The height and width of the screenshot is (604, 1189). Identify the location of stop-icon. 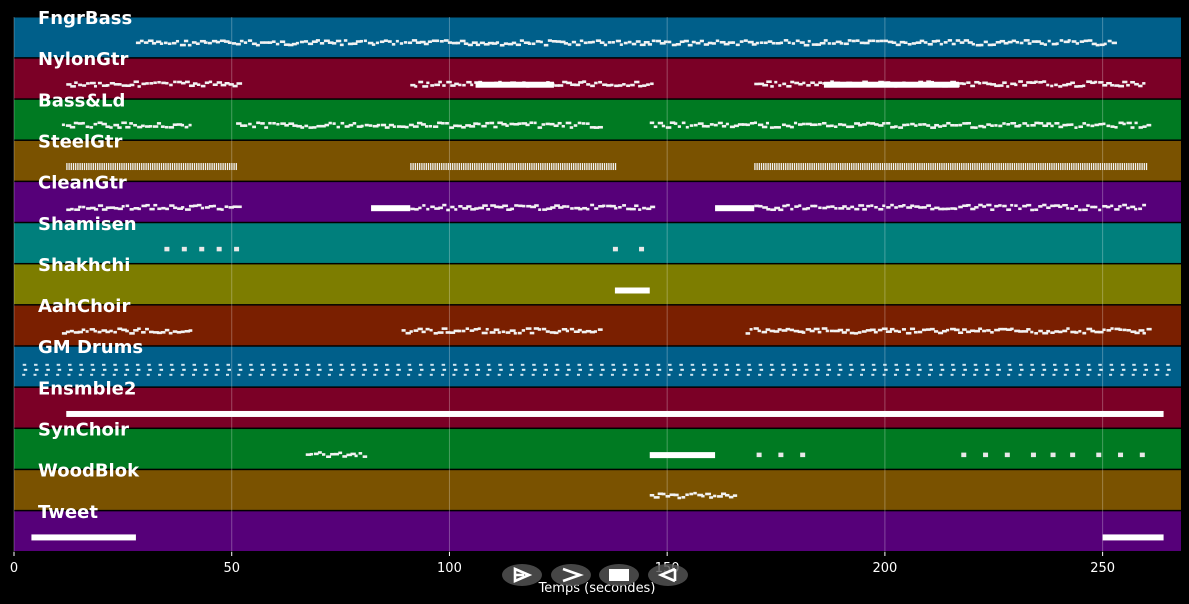
(619, 575).